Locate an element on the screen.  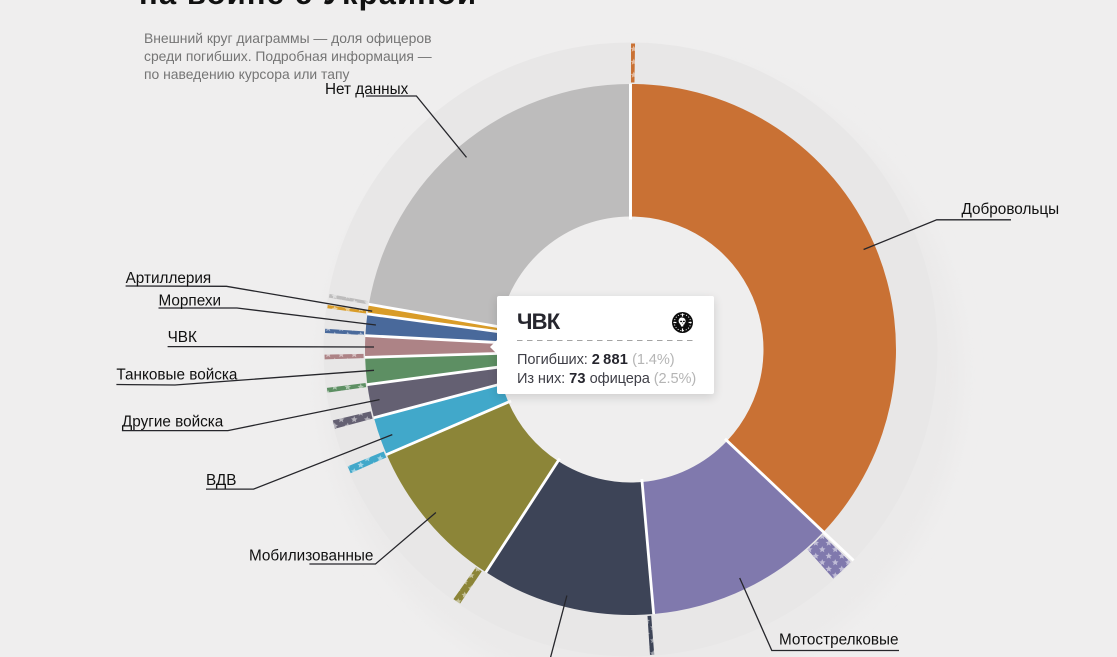
svg-text: Добровольцы is located at coordinates (1011, 209).